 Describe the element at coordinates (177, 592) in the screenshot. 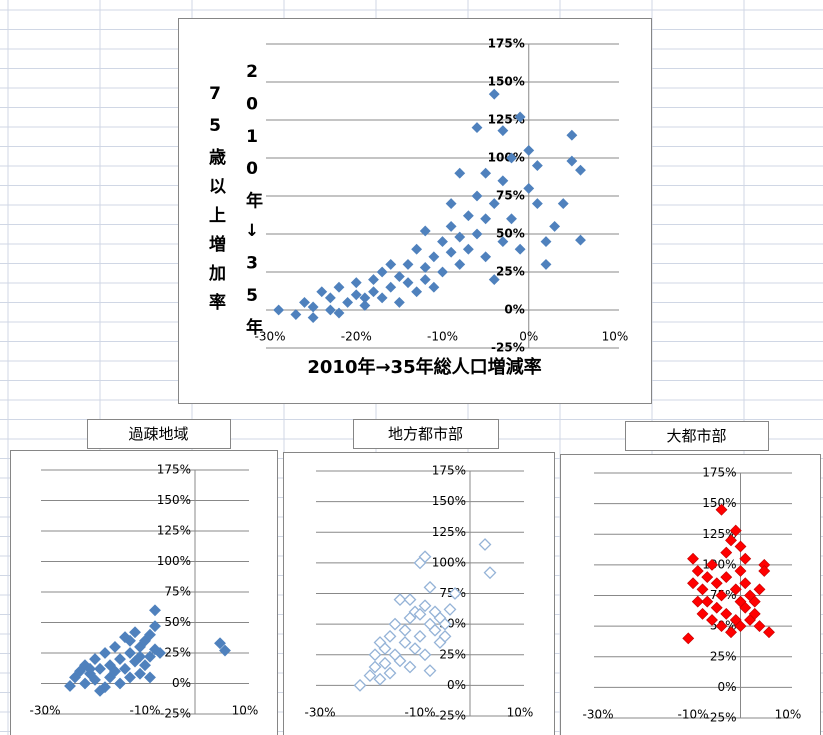

I see `y-tick-label: 75%` at that location.